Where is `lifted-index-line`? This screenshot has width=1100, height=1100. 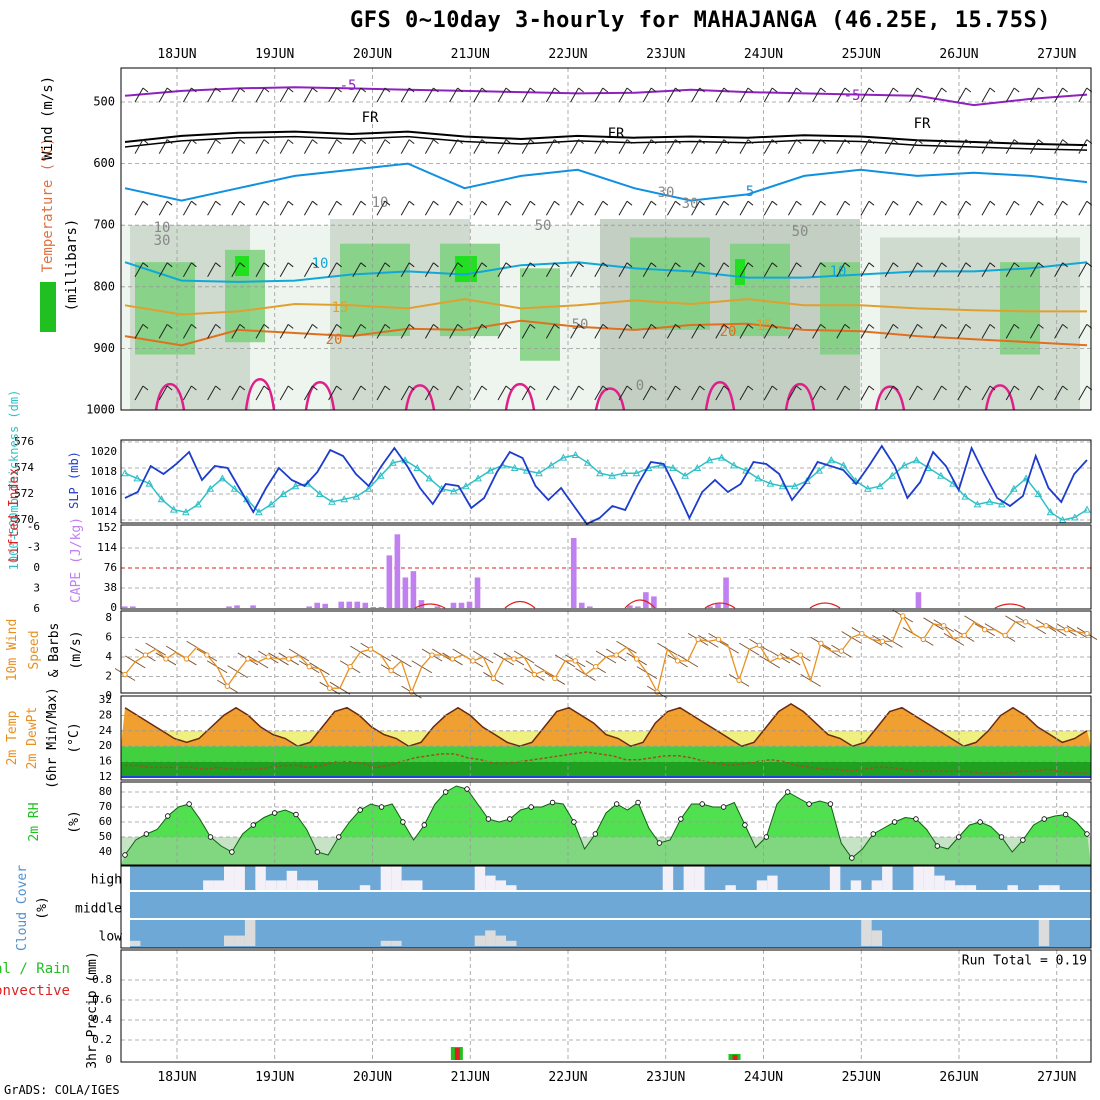
lifted-index-line is located at coordinates (1010, 606).